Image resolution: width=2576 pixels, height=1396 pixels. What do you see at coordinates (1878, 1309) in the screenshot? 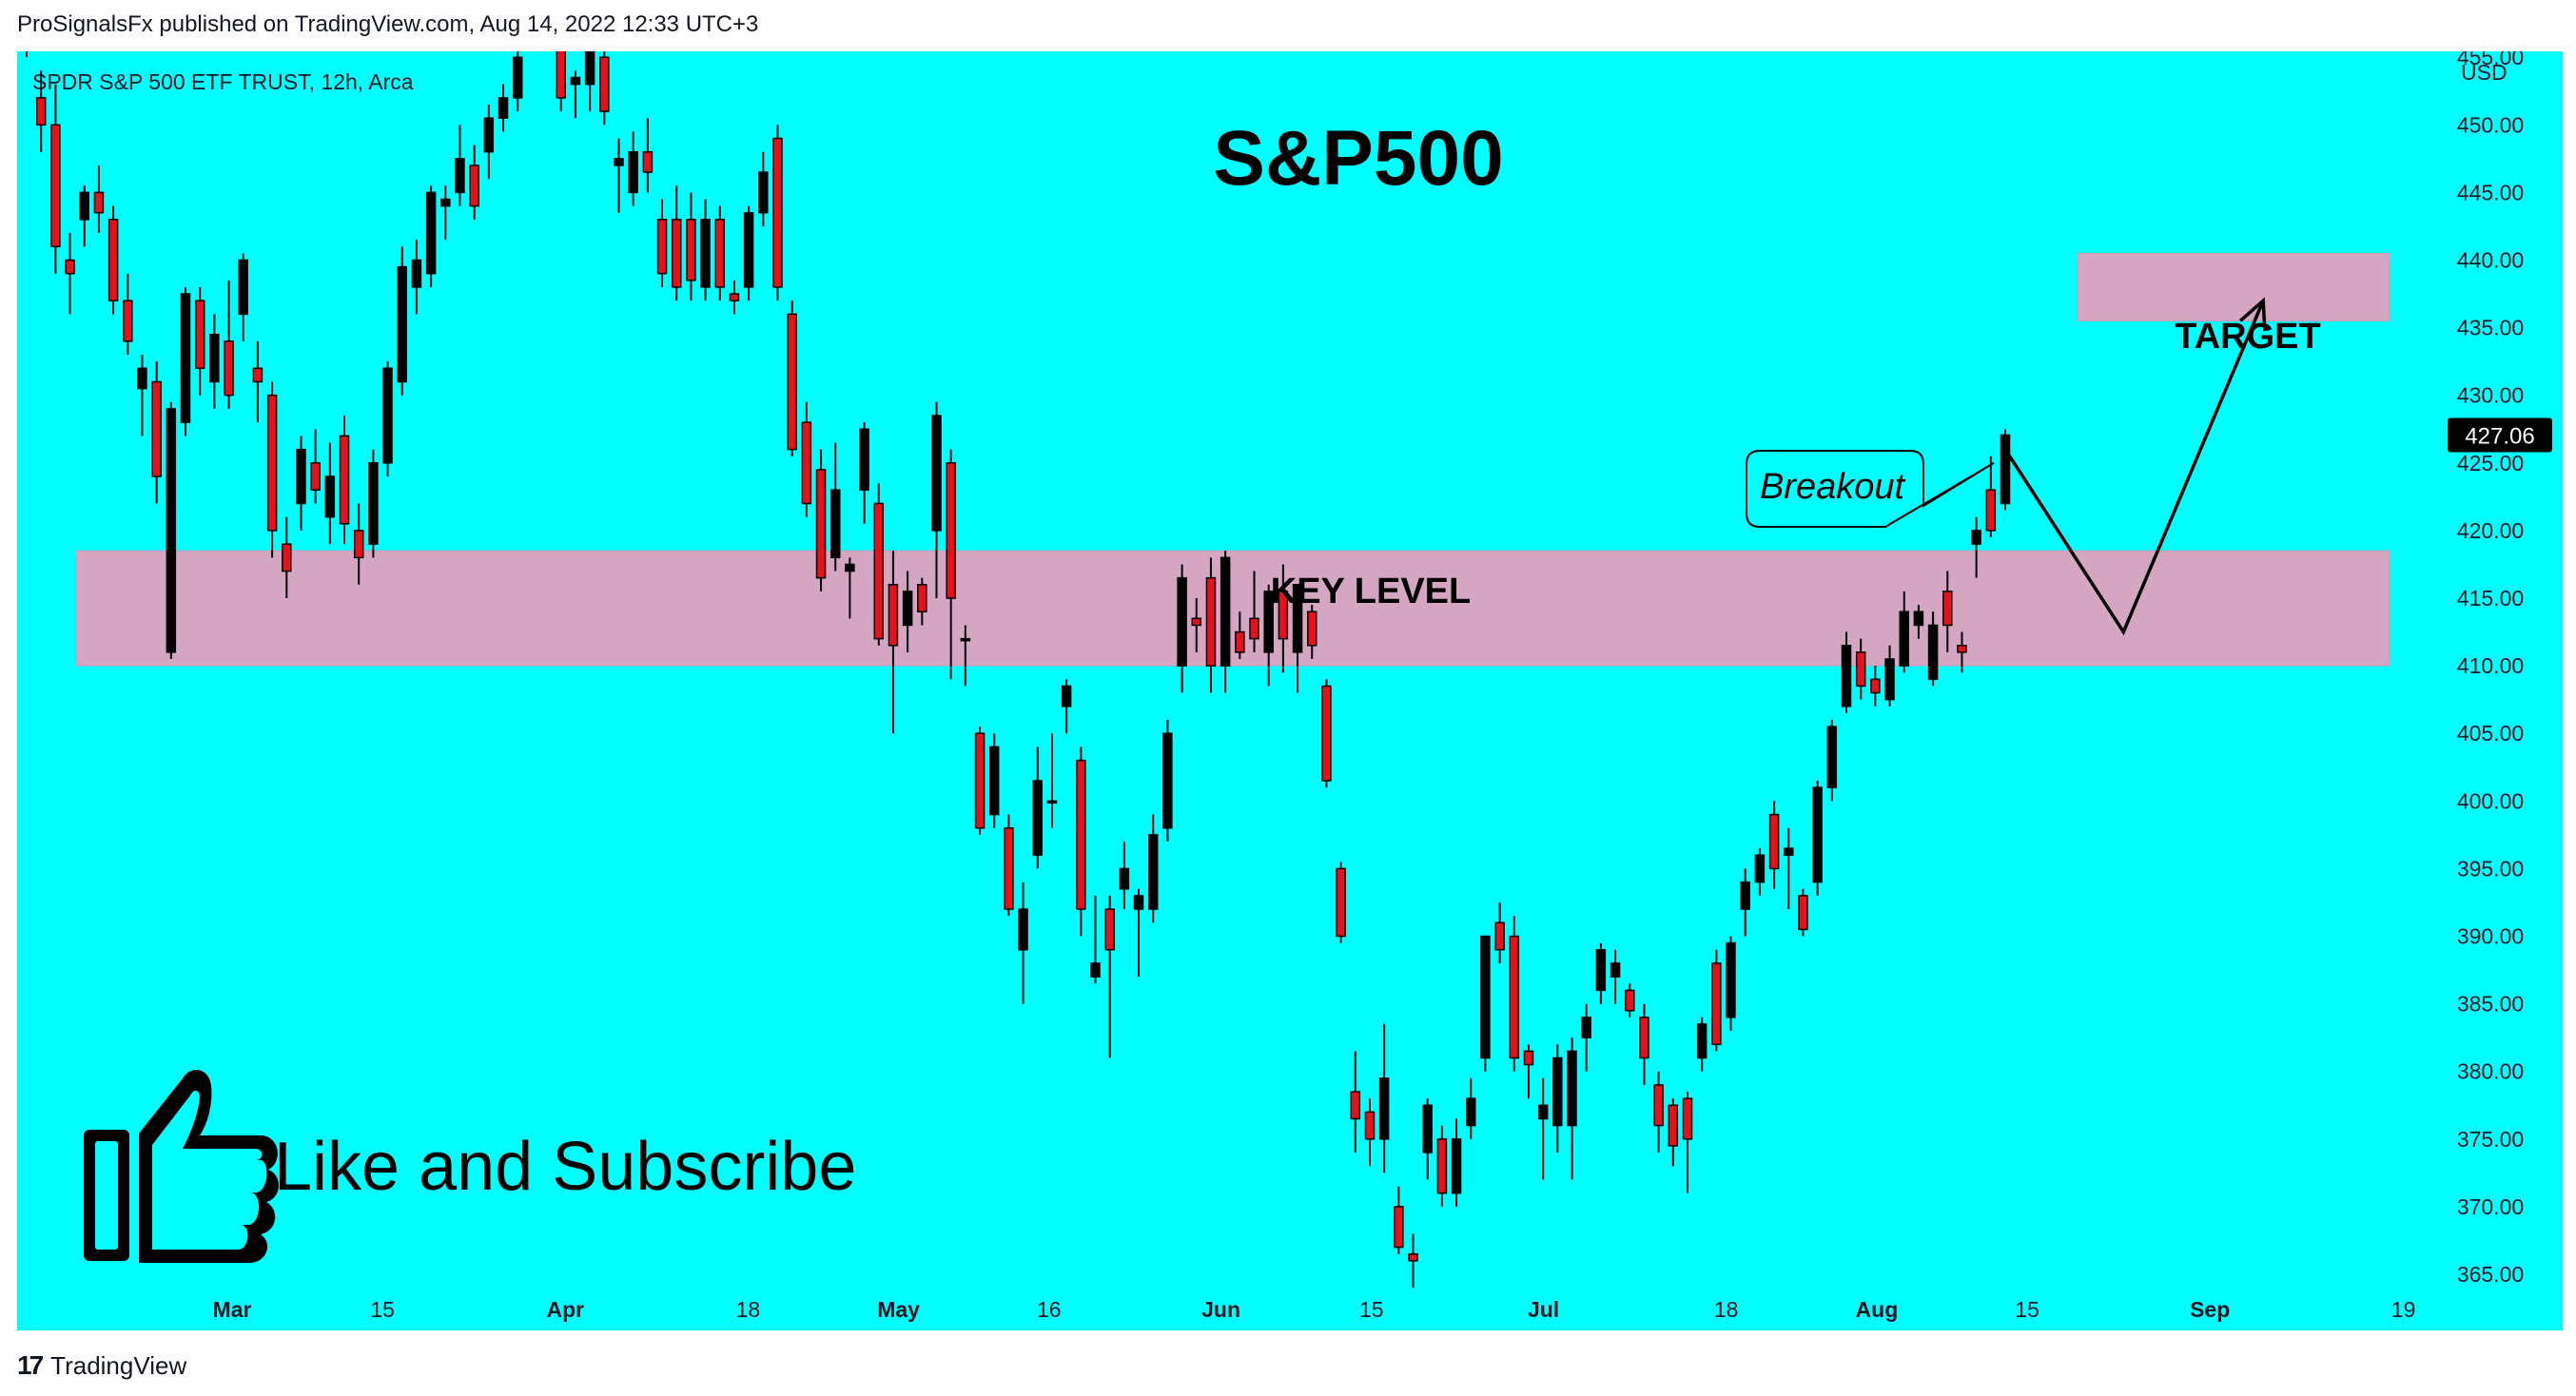
I see `x-tick-label: Aug` at bounding box center [1878, 1309].